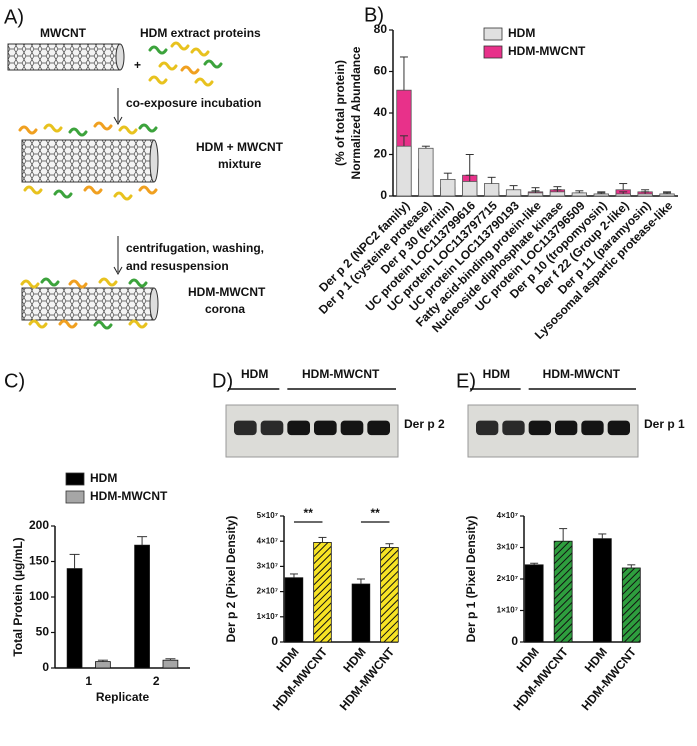  What do you see at coordinates (424, 424) in the screenshot?
I see `band-label: Der p 2` at bounding box center [424, 424].